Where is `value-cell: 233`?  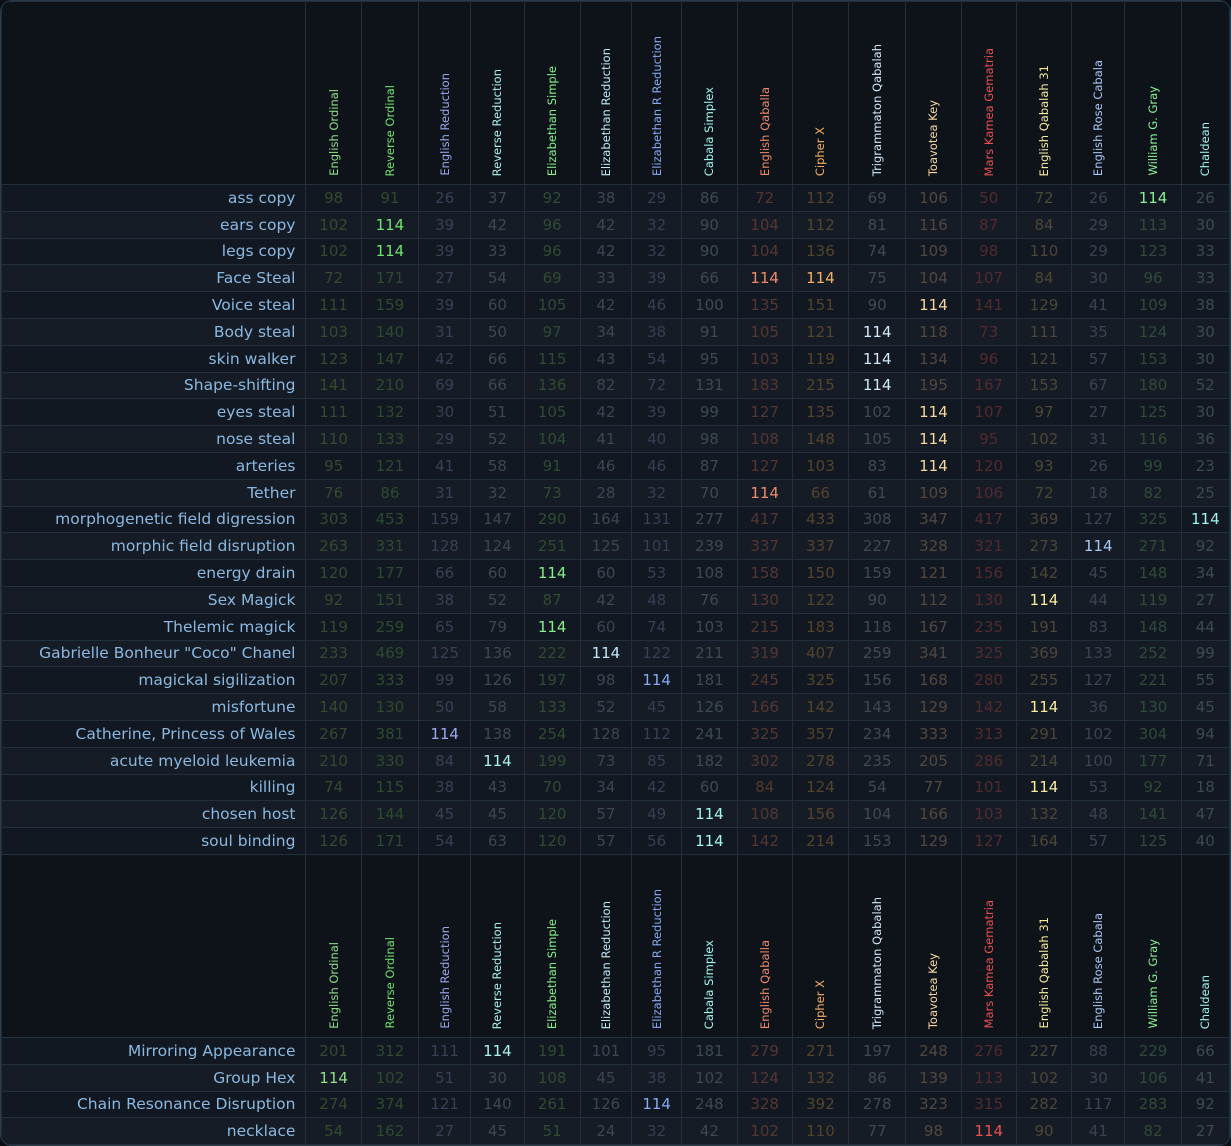
value-cell: 233 is located at coordinates (333, 653).